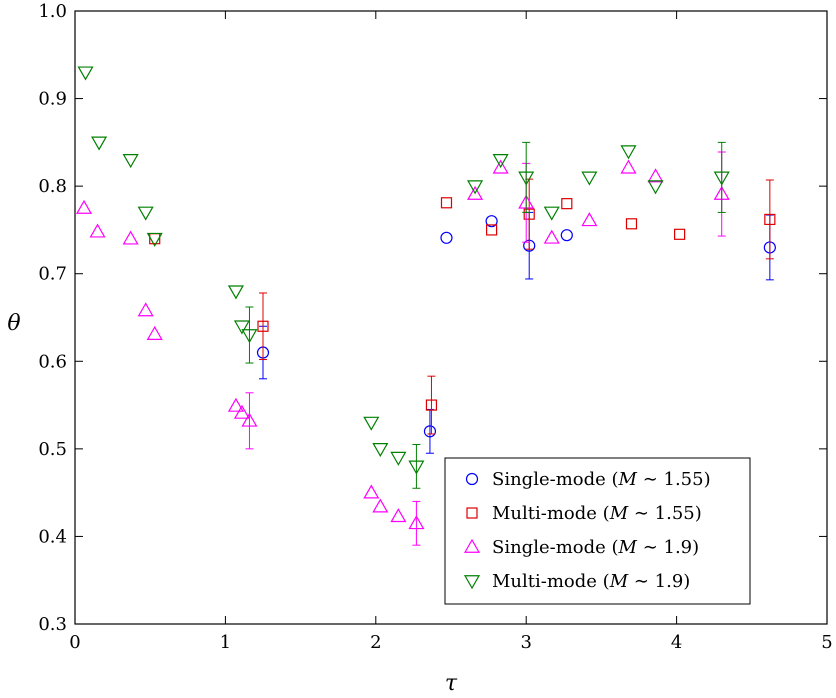 Image resolution: width=836 pixels, height=698 pixels. I want to click on y-tick-label: 0.5, so click(52, 449).